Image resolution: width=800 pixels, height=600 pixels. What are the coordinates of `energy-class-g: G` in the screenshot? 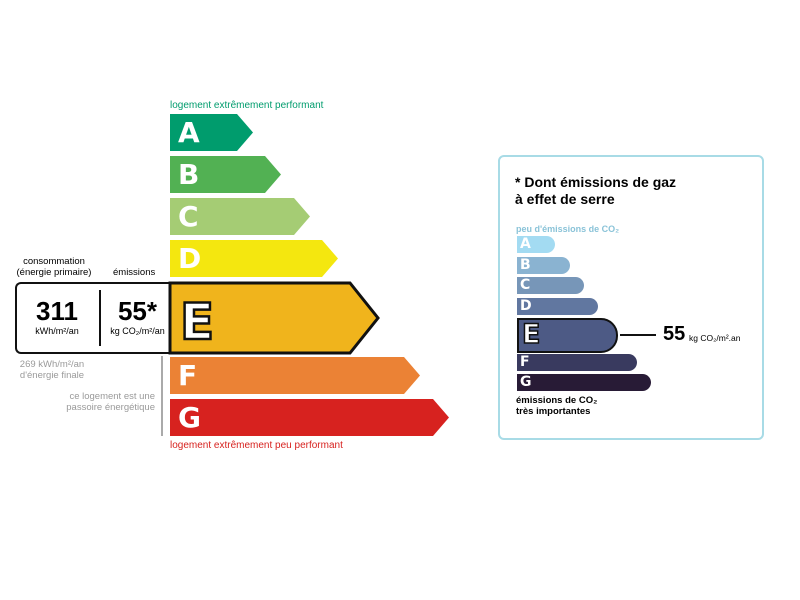 It's located at (309, 417).